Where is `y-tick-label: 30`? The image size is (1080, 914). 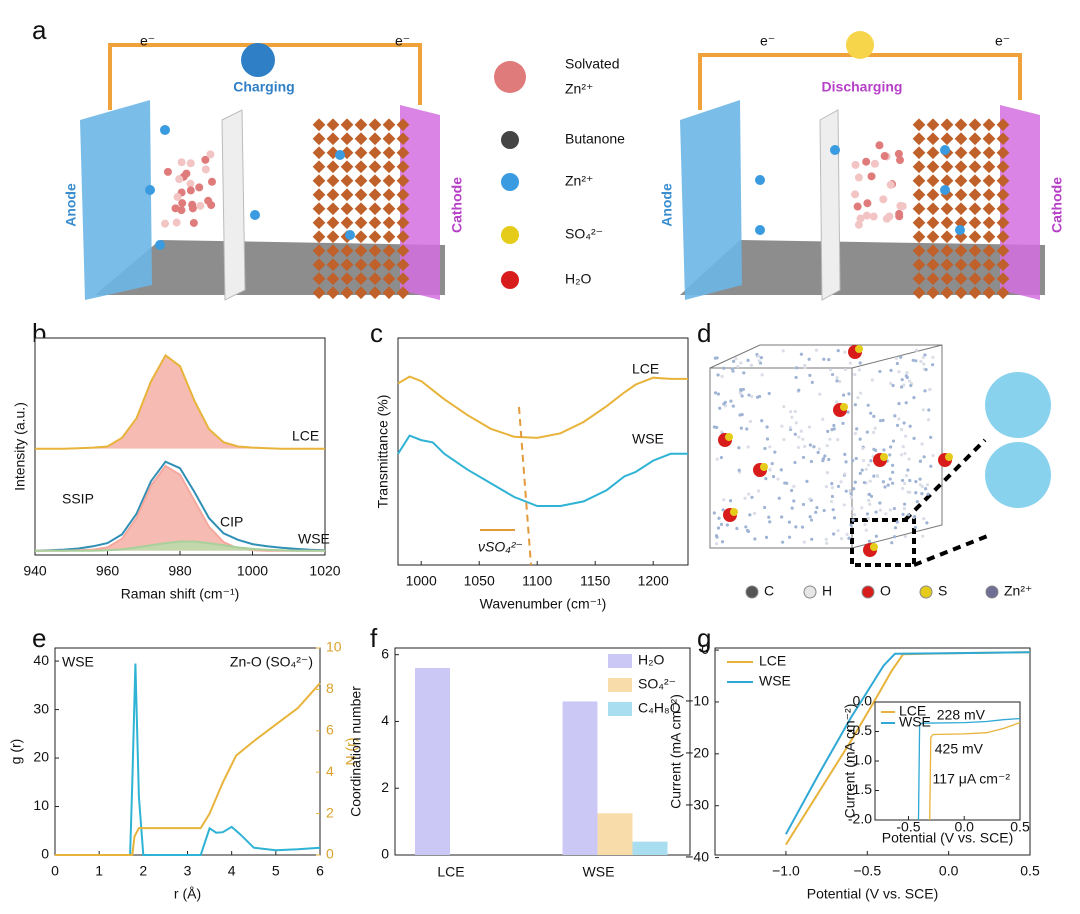
y-tick-label: 30 is located at coordinates (41, 708).